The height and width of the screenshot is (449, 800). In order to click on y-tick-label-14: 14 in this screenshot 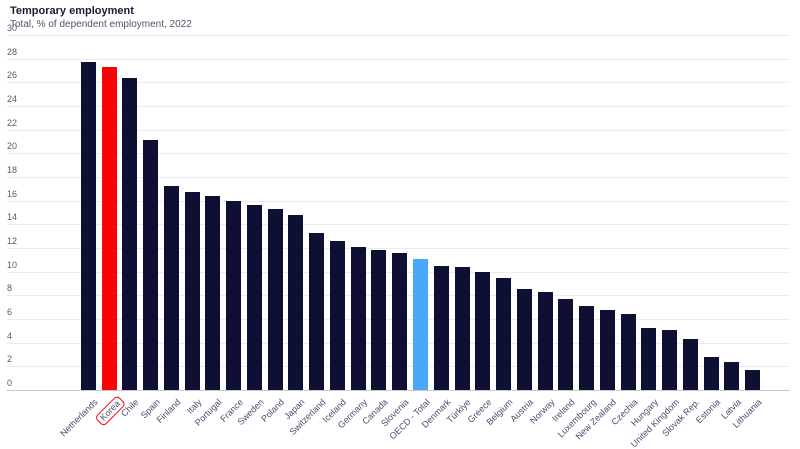, I will do `click(12, 217)`.